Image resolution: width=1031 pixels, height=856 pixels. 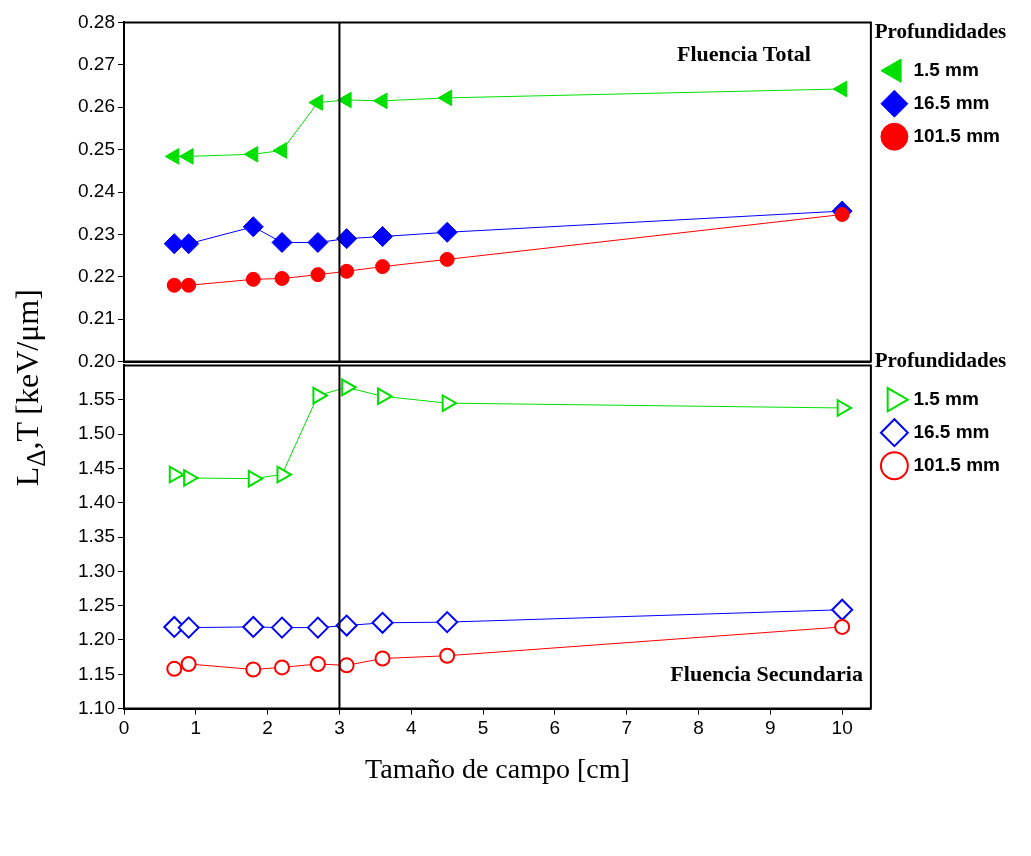 What do you see at coordinates (339, 728) in the screenshot?
I see `x-tick-label: 3` at bounding box center [339, 728].